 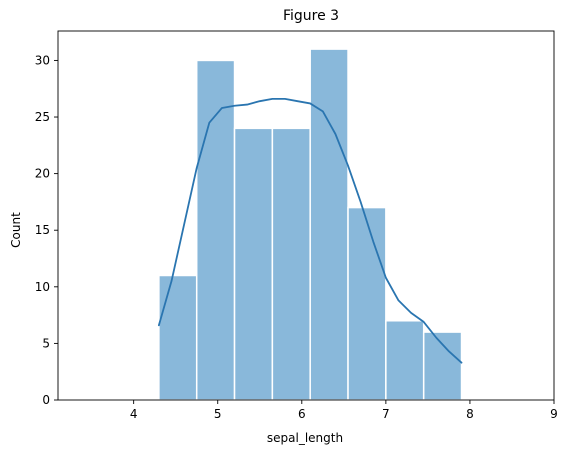 What do you see at coordinates (311, 16) in the screenshot?
I see `chart-title: Figure 3` at bounding box center [311, 16].